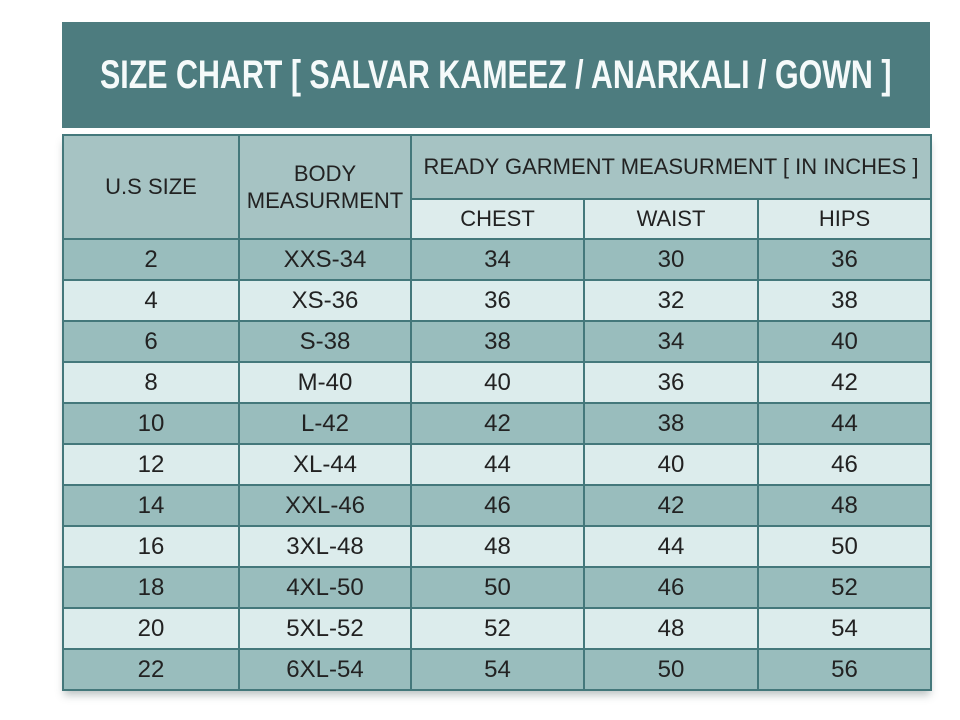  What do you see at coordinates (325, 587) in the screenshot?
I see `cell-body-measurement: 4XL-50` at bounding box center [325, 587].